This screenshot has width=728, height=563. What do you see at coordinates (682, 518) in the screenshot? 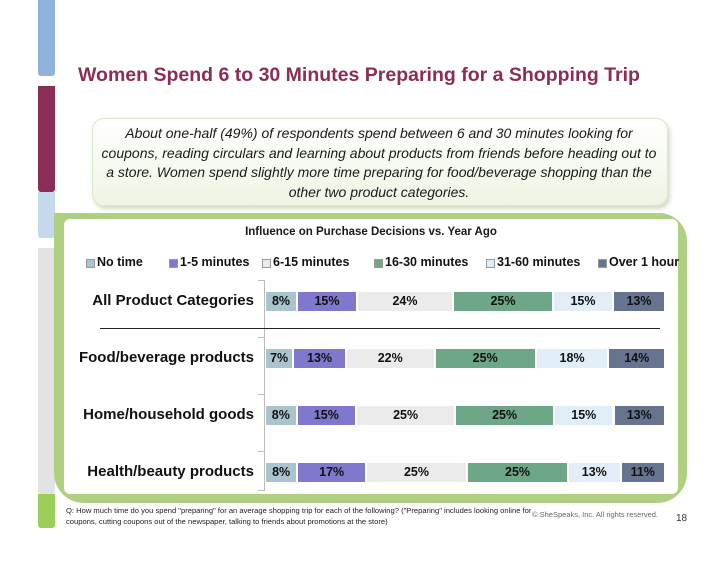
I see `page-number: 18` at bounding box center [682, 518].